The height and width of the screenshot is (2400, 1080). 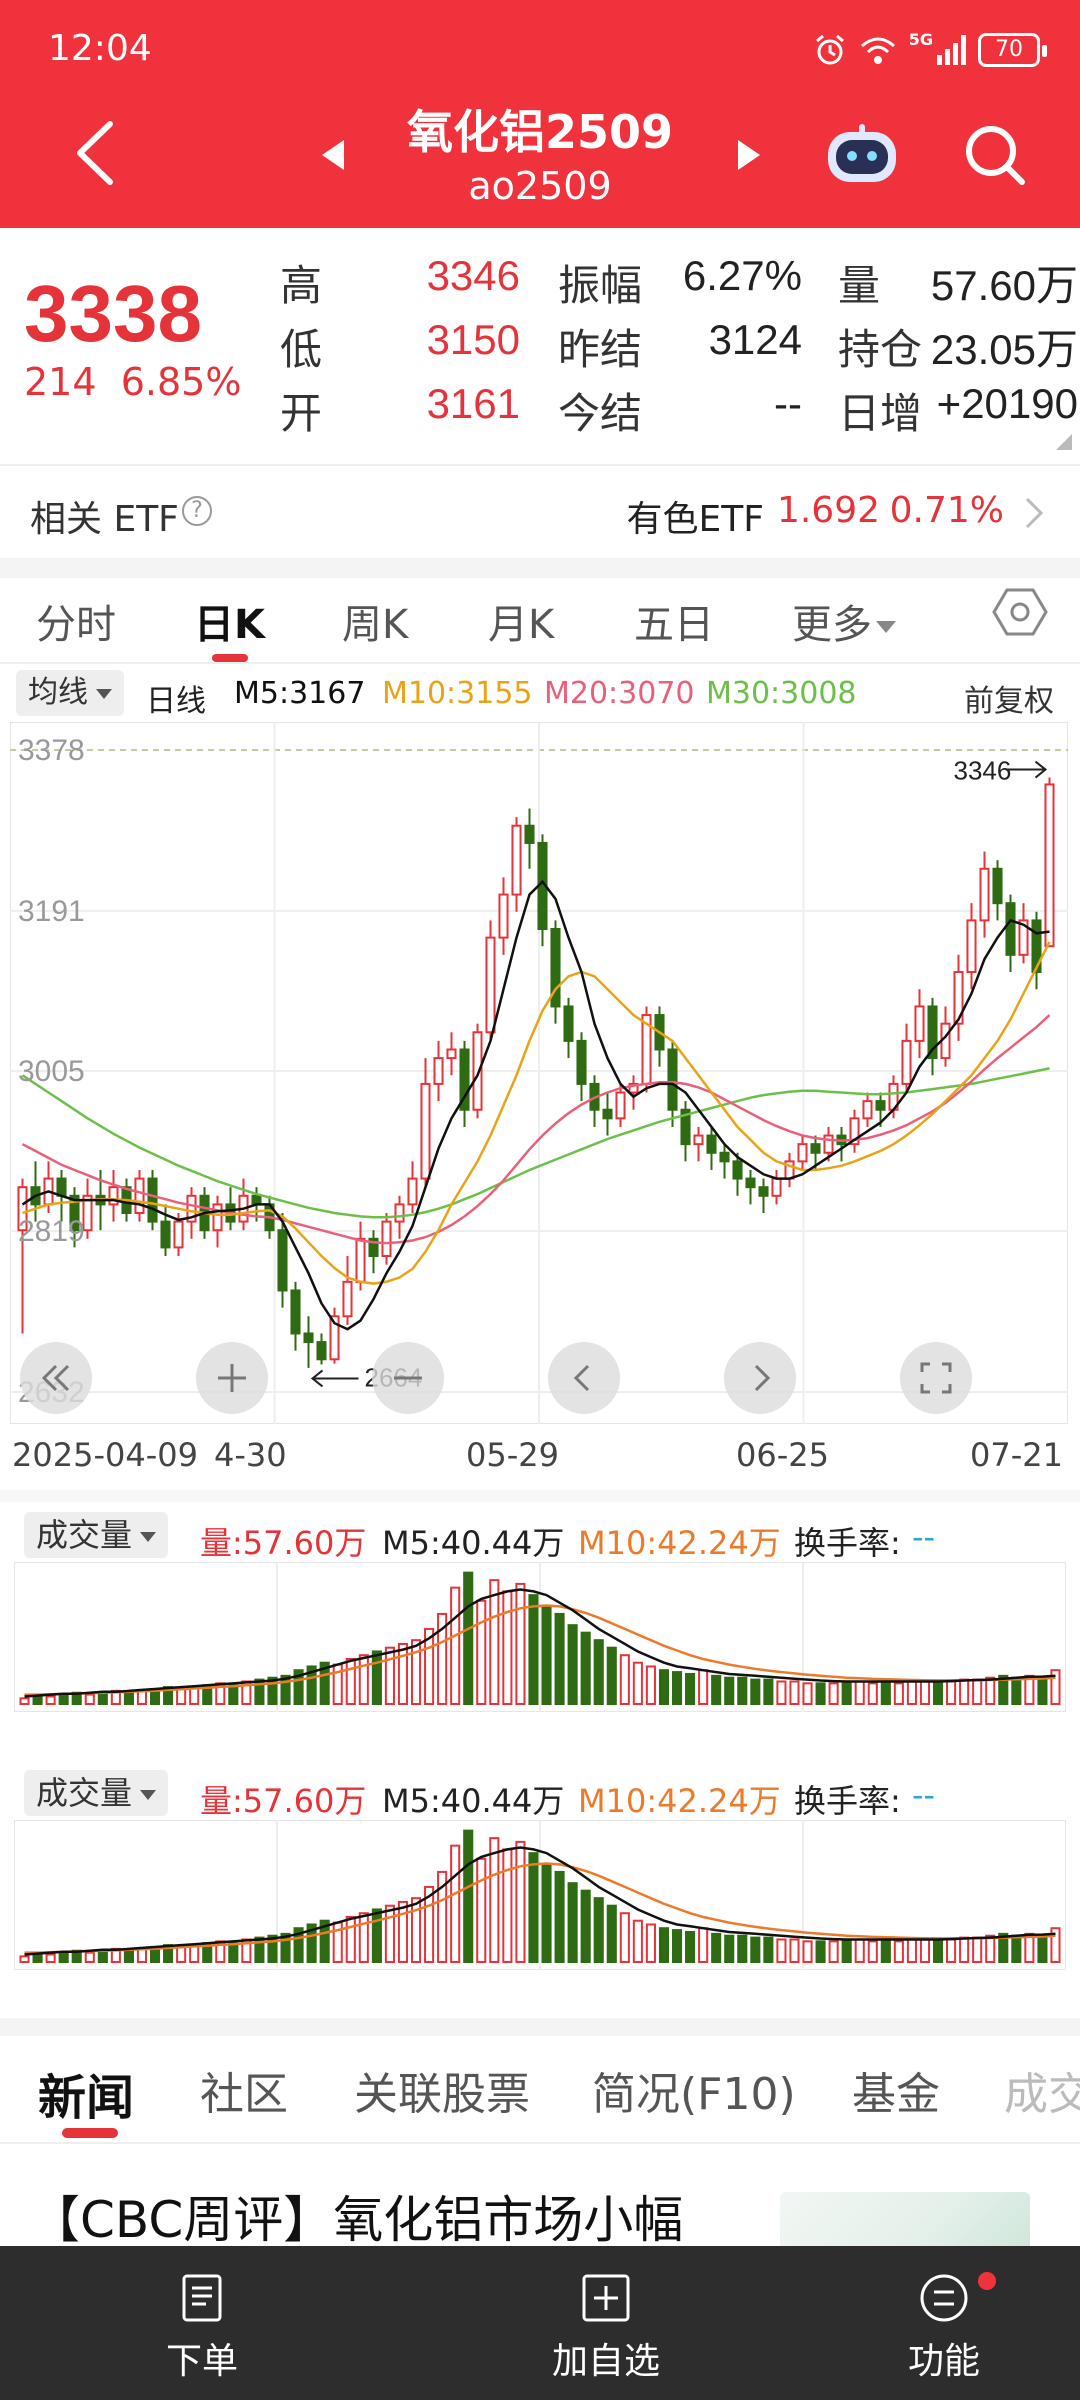 What do you see at coordinates (202, 2327) in the screenshot?
I see `order-button: 下单` at bounding box center [202, 2327].